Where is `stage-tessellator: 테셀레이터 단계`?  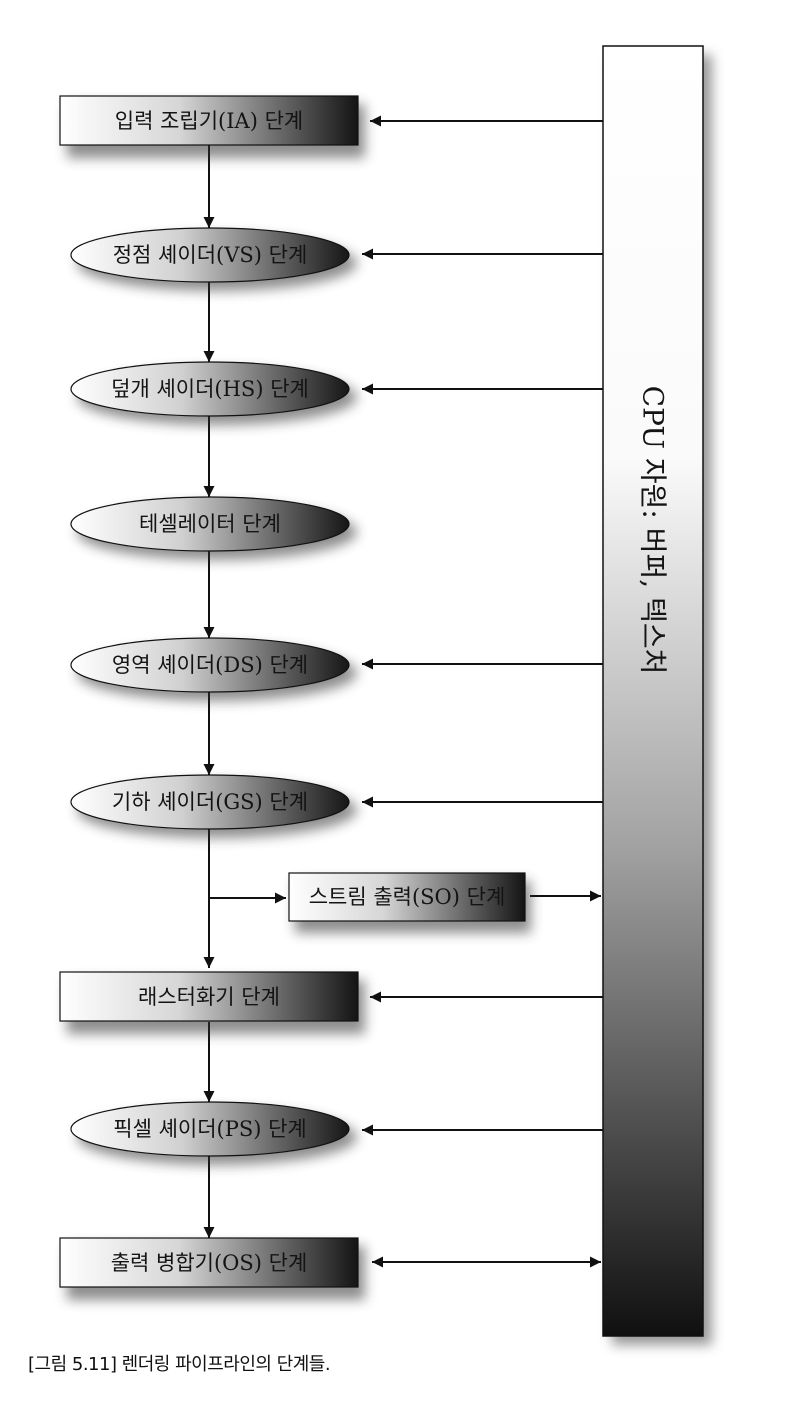
stage-tessellator: 테셀레이터 단계 is located at coordinates (213, 528).